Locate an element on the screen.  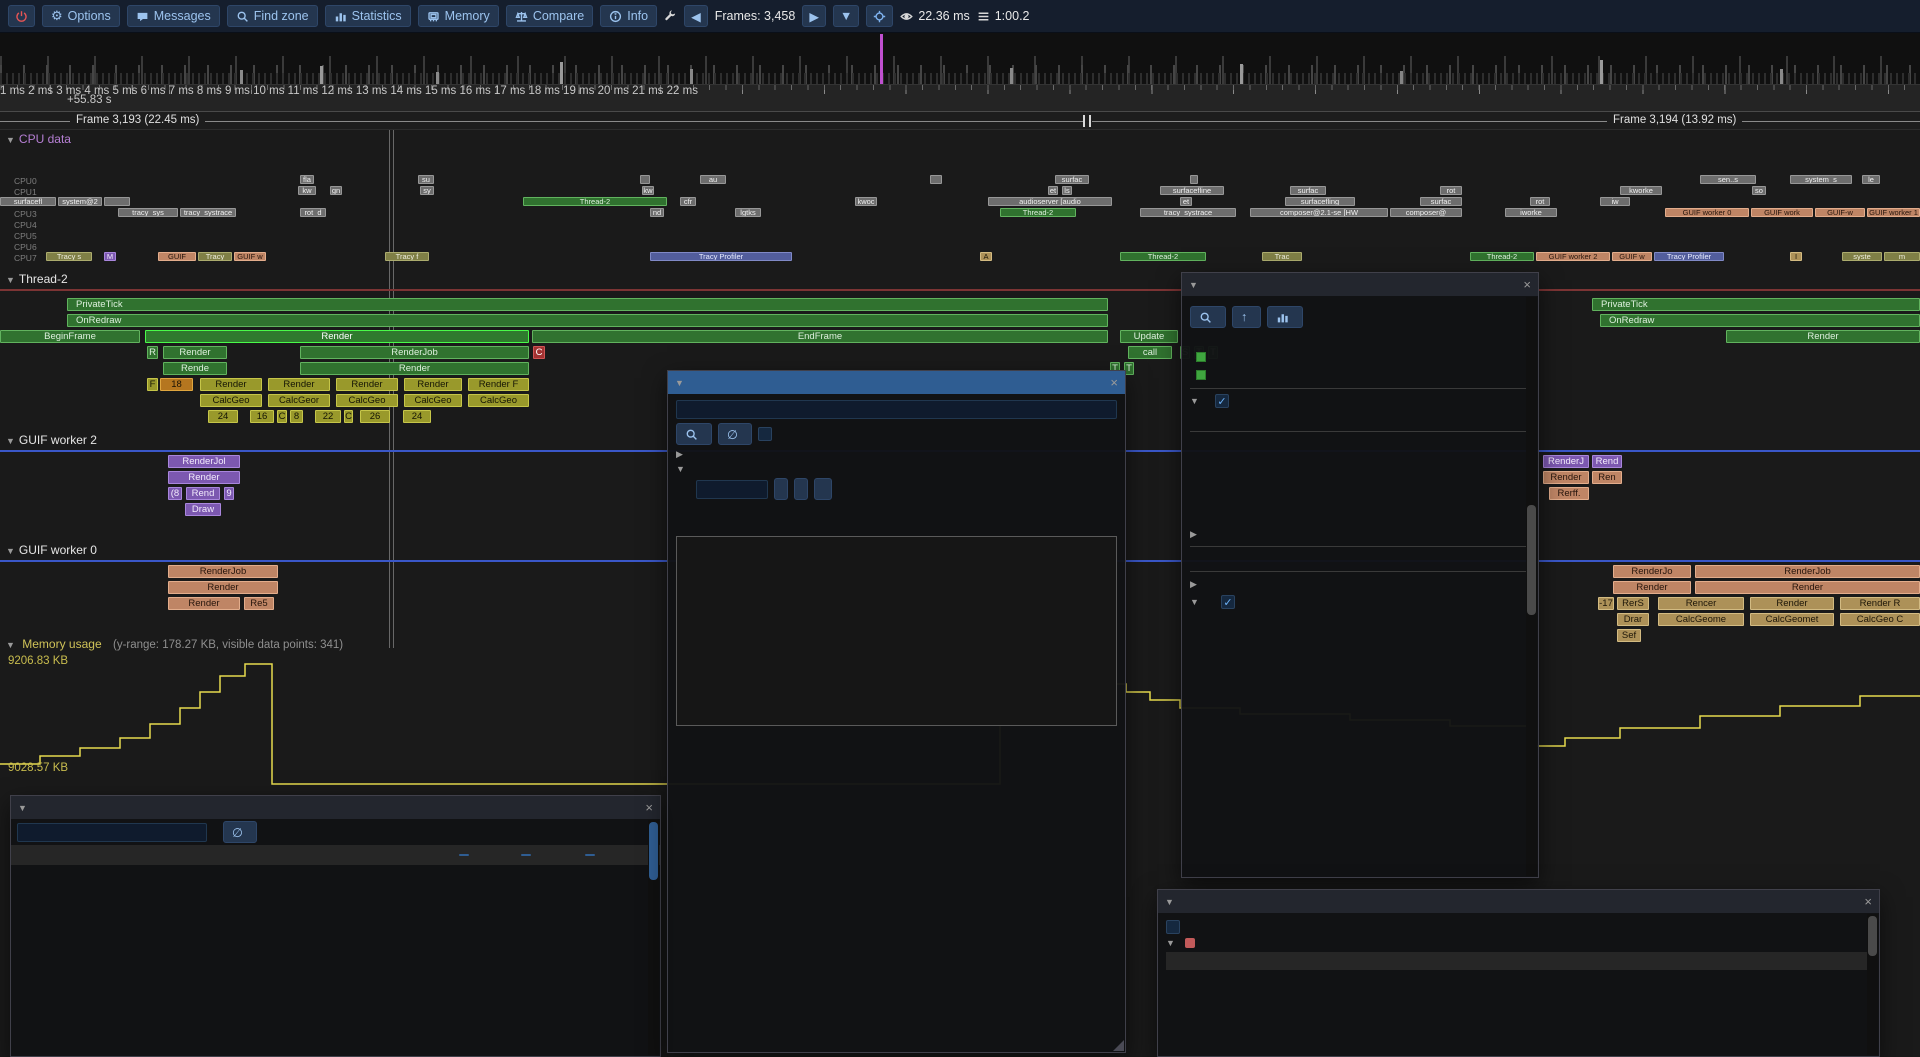
timeline-zone: OnRedraw is located at coordinates (1760, 320).